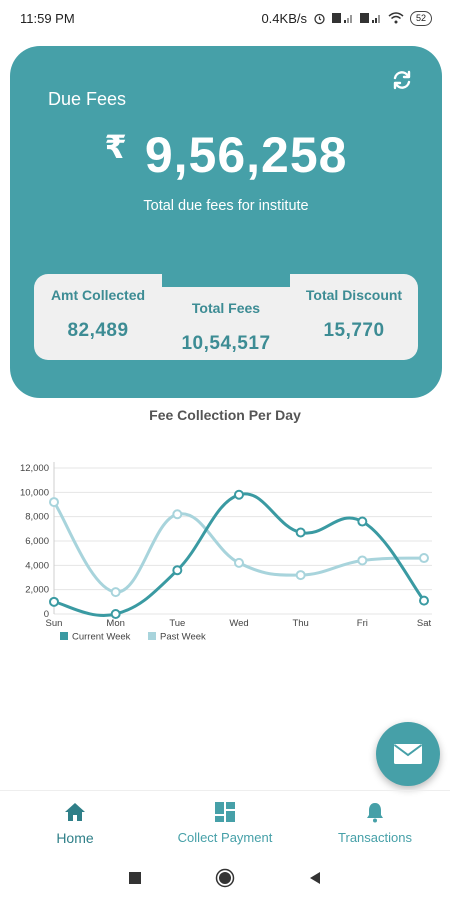 Image resolution: width=450 pixels, height=900 pixels. Describe the element at coordinates (37, 590) in the screenshot. I see `y-tick-label: 2,000` at that location.